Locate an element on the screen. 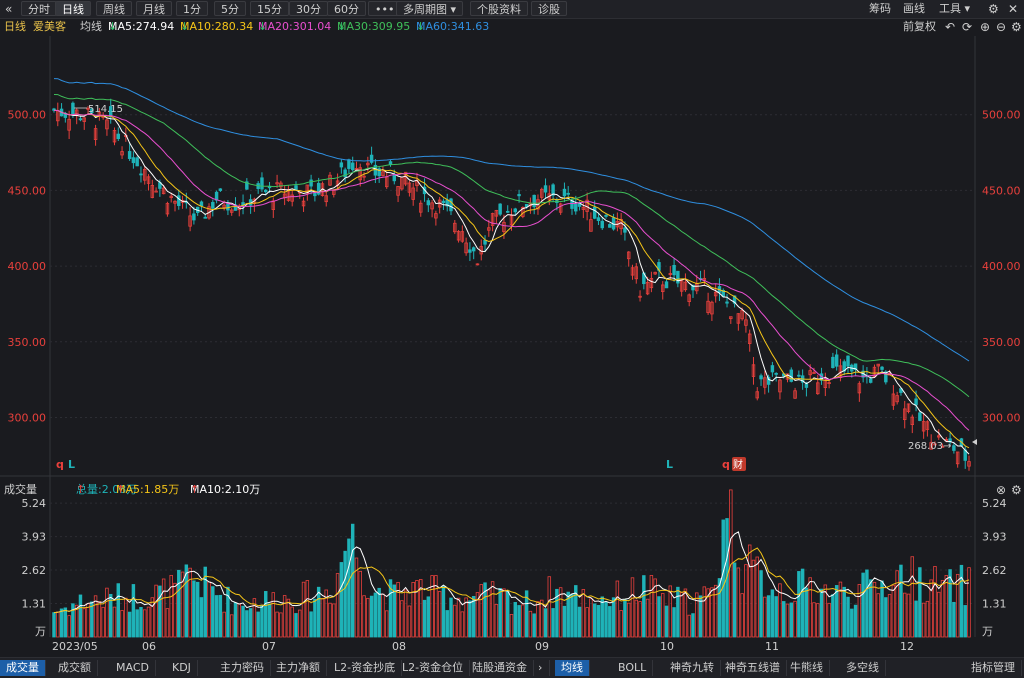 This screenshot has height=678, width=1024. indicator-tab-6: L2-资金抄底 is located at coordinates (365, 668).